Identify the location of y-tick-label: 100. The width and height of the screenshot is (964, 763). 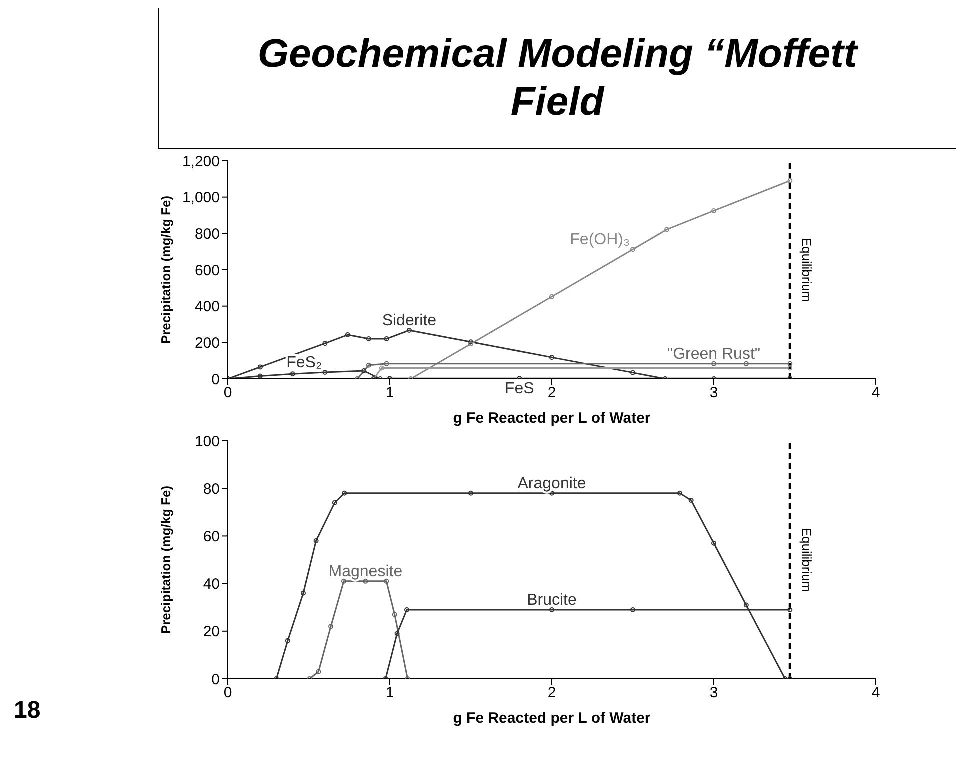
(207, 441).